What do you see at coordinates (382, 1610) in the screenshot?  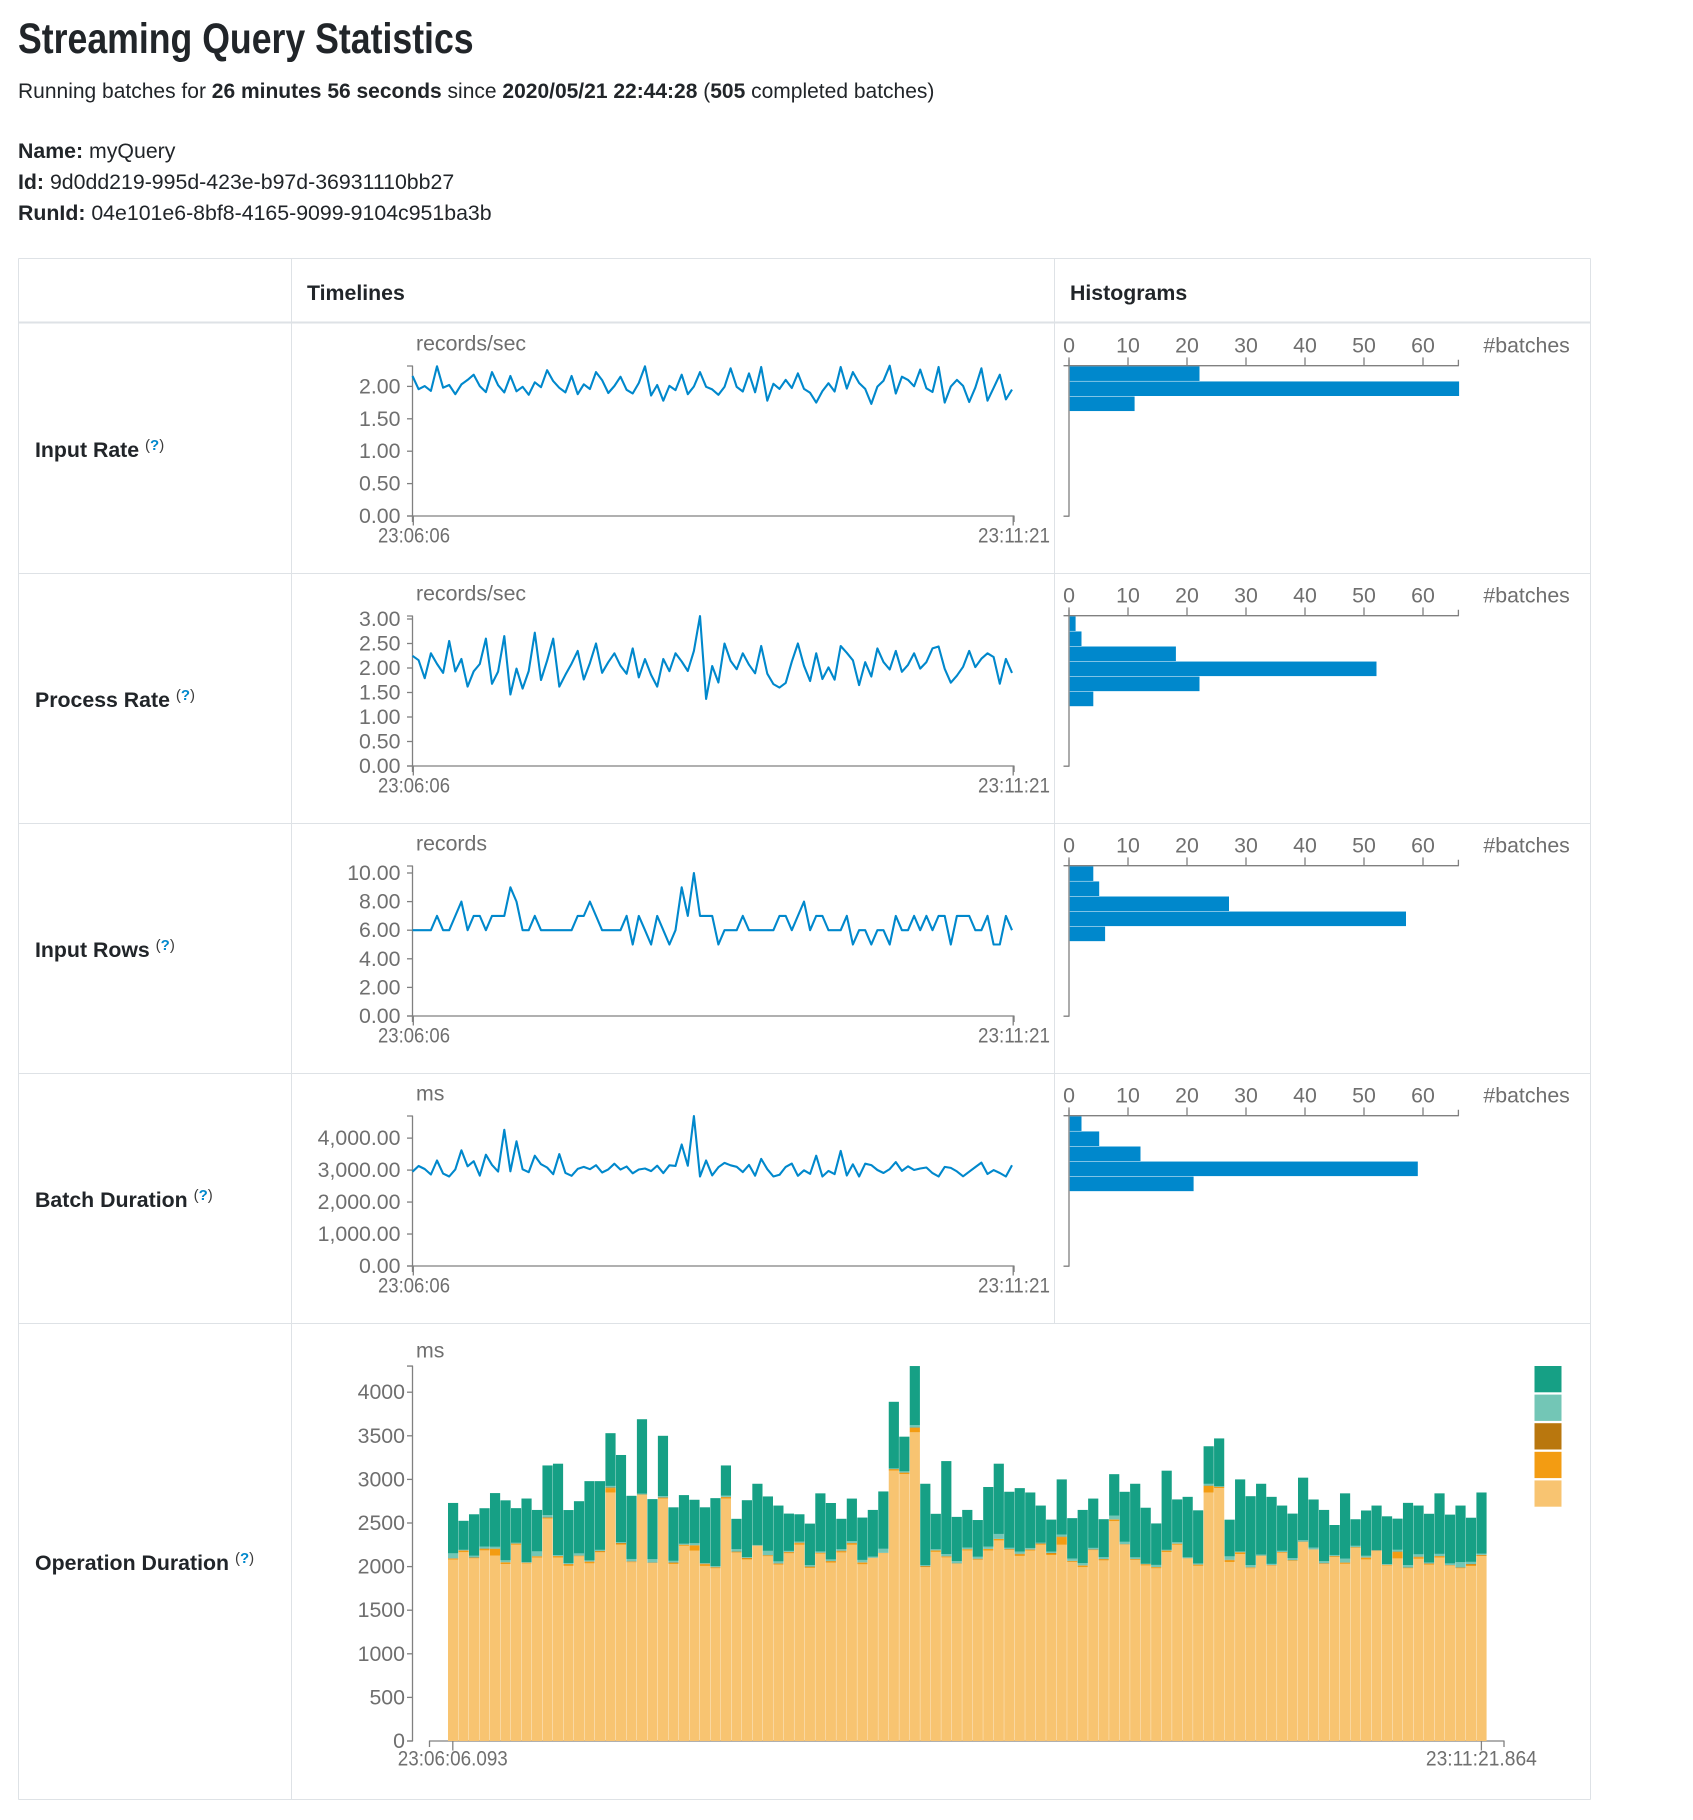 I see `svg-text: 1500` at bounding box center [382, 1610].